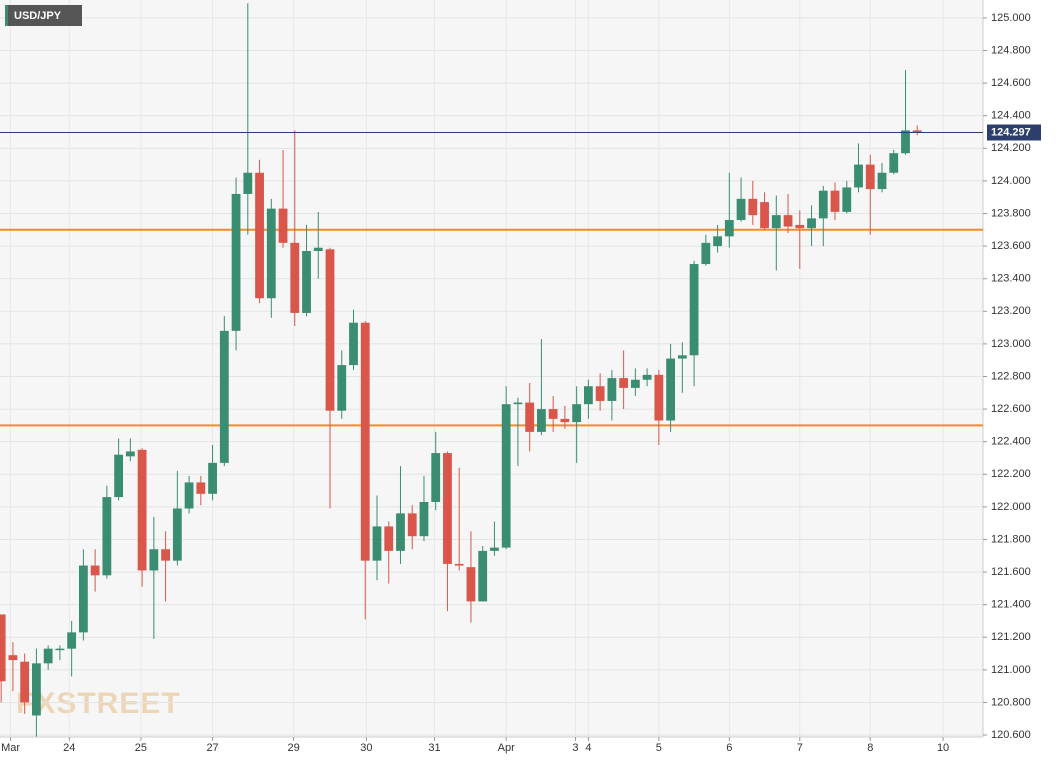 The width and height of the screenshot is (1058, 767). What do you see at coordinates (1011, 279) in the screenshot?
I see `y-tick-label: 123.400` at bounding box center [1011, 279].